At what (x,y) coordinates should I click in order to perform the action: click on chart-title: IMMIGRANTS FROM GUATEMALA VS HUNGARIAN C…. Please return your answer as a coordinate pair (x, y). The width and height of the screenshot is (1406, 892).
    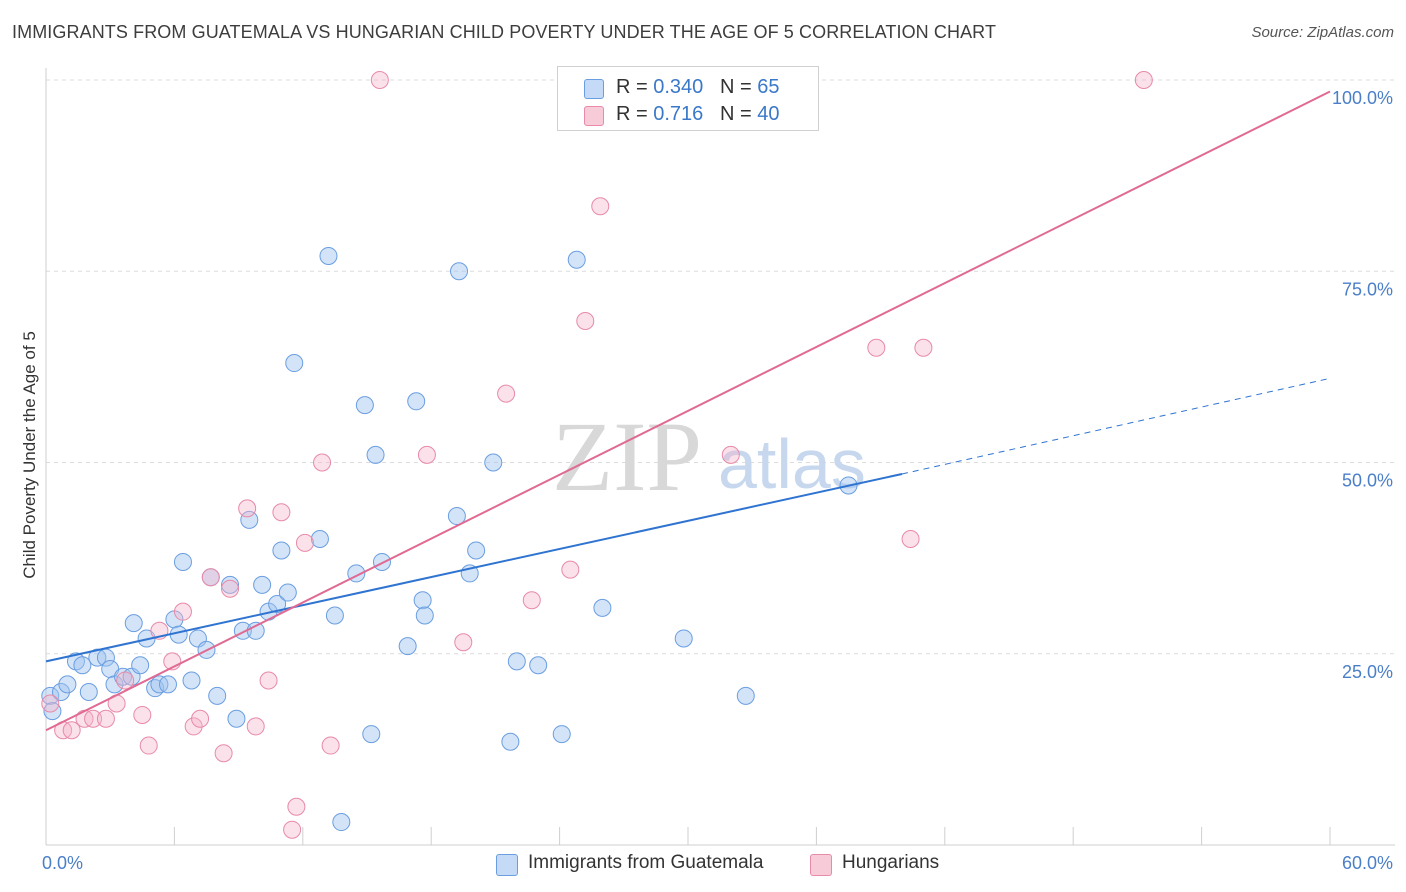
    Looking at the image, I should click on (504, 32).